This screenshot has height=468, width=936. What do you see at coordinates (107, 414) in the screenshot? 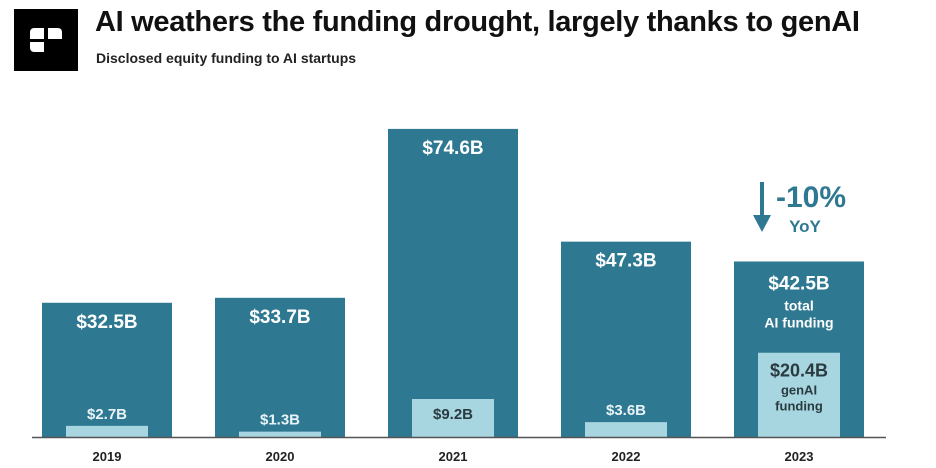
I see `genai-label-2019: $2.7B` at bounding box center [107, 414].